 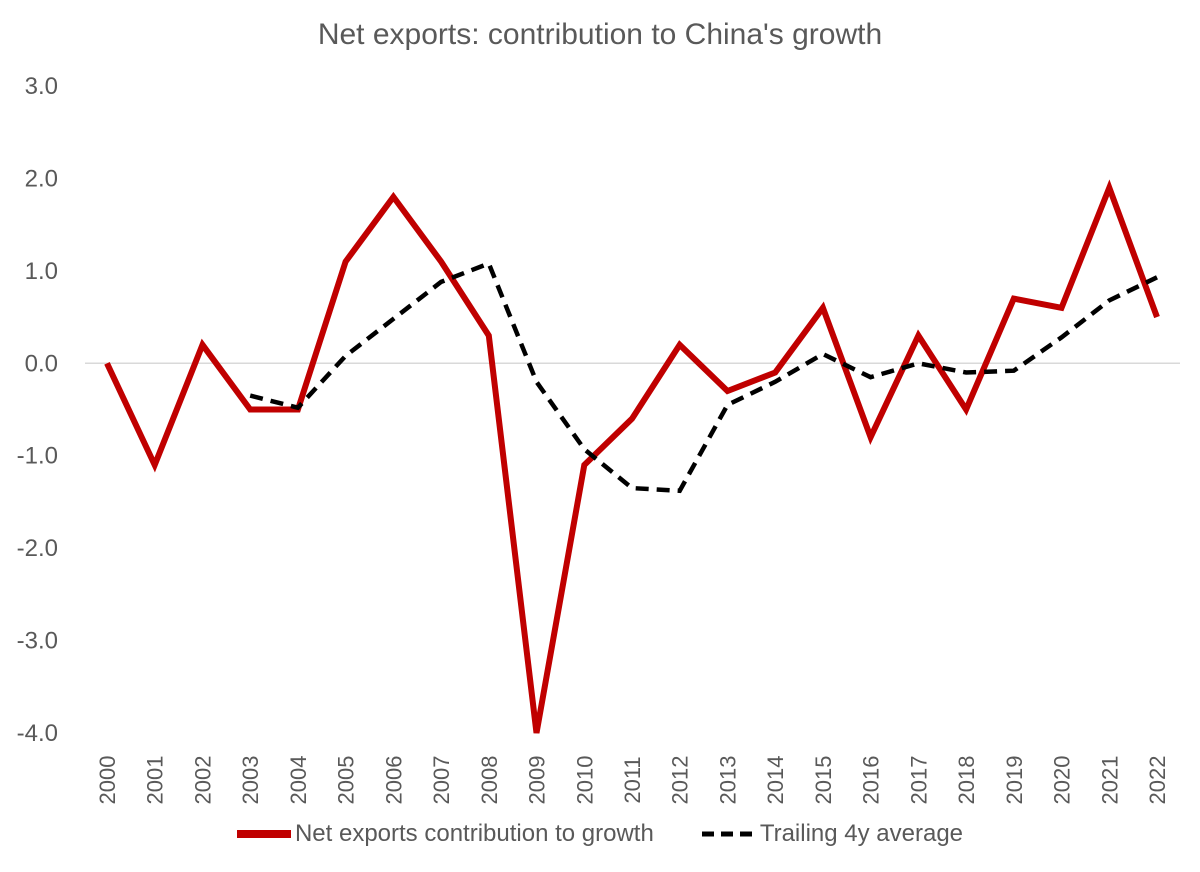 I want to click on legend-swatch-net-exports, so click(x=263, y=834).